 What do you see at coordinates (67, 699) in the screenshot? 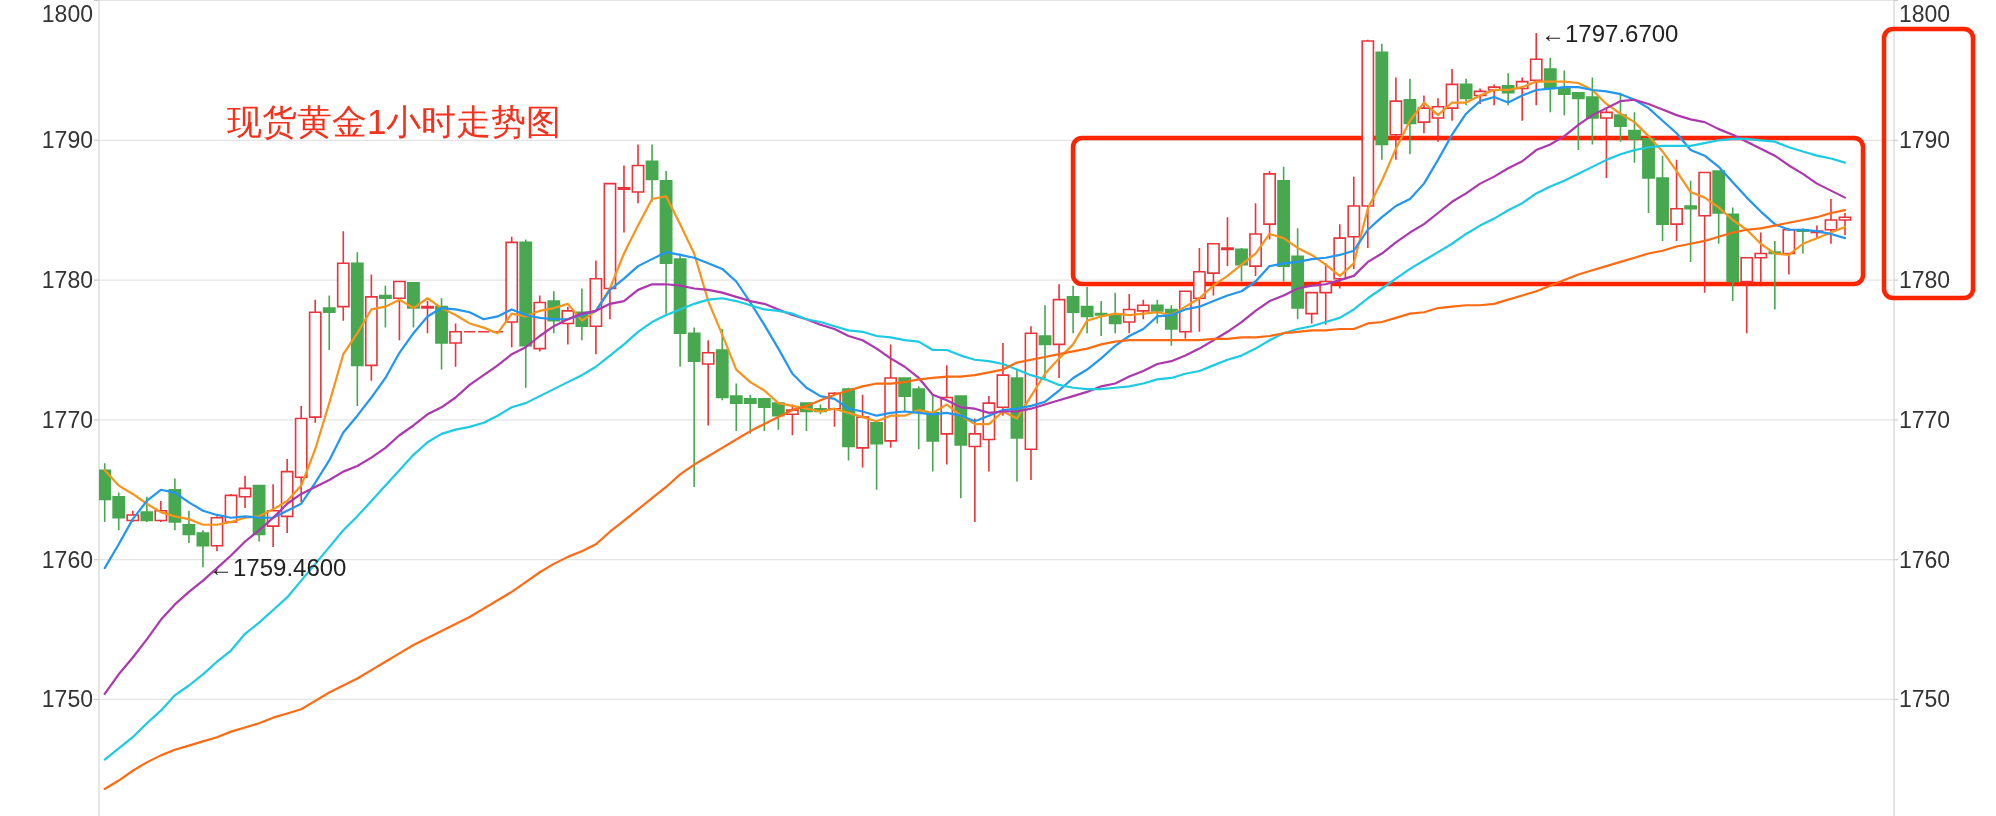
I see `y-tick-label: 1750` at bounding box center [67, 699].